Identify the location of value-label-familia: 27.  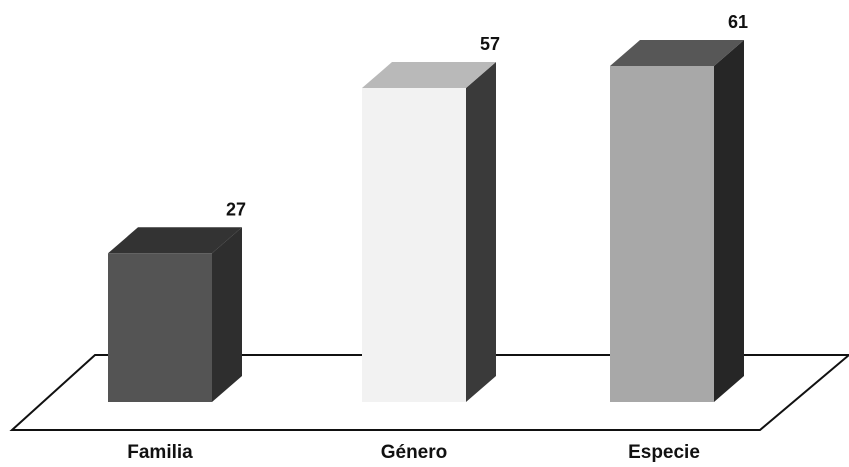
(236, 209).